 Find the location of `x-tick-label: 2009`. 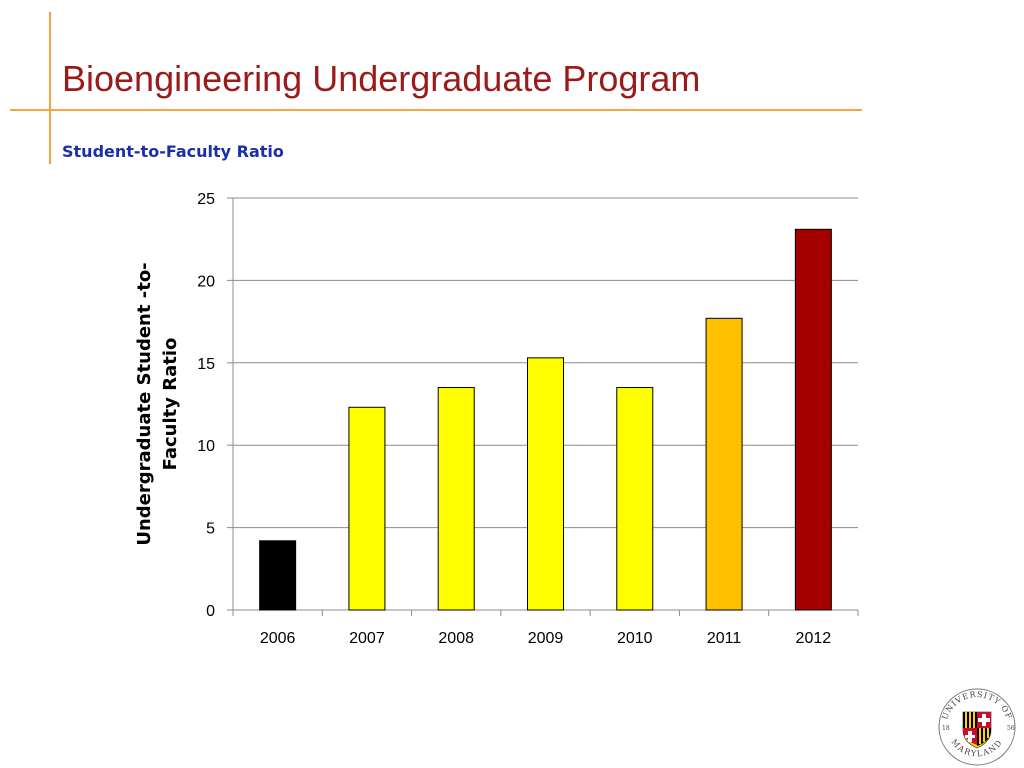

x-tick-label: 2009 is located at coordinates (546, 638).